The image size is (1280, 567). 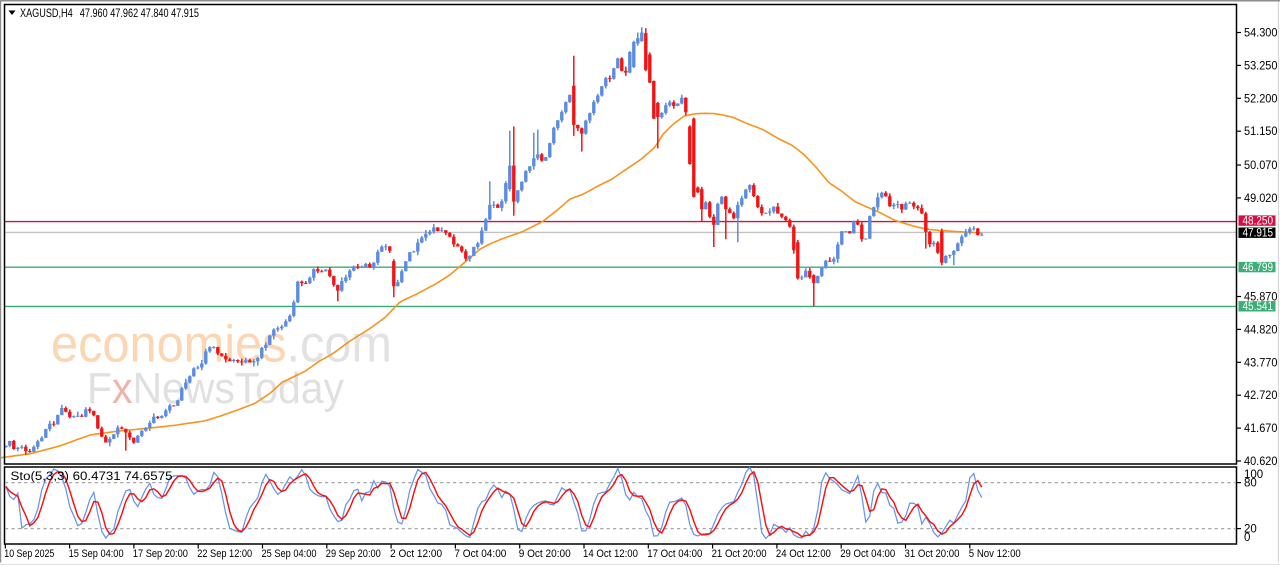 I want to click on svg-text: 5 Nov 12:00, so click(x=995, y=554).